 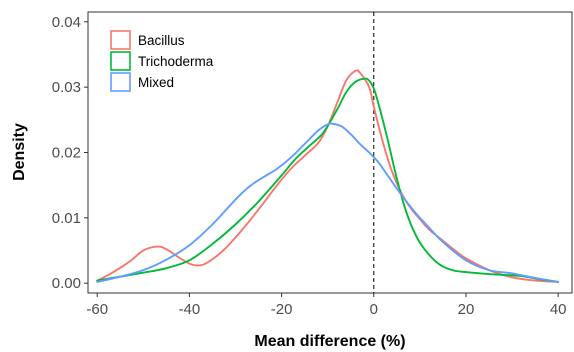 I want to click on x-tick-label: -40, so click(x=190, y=309).